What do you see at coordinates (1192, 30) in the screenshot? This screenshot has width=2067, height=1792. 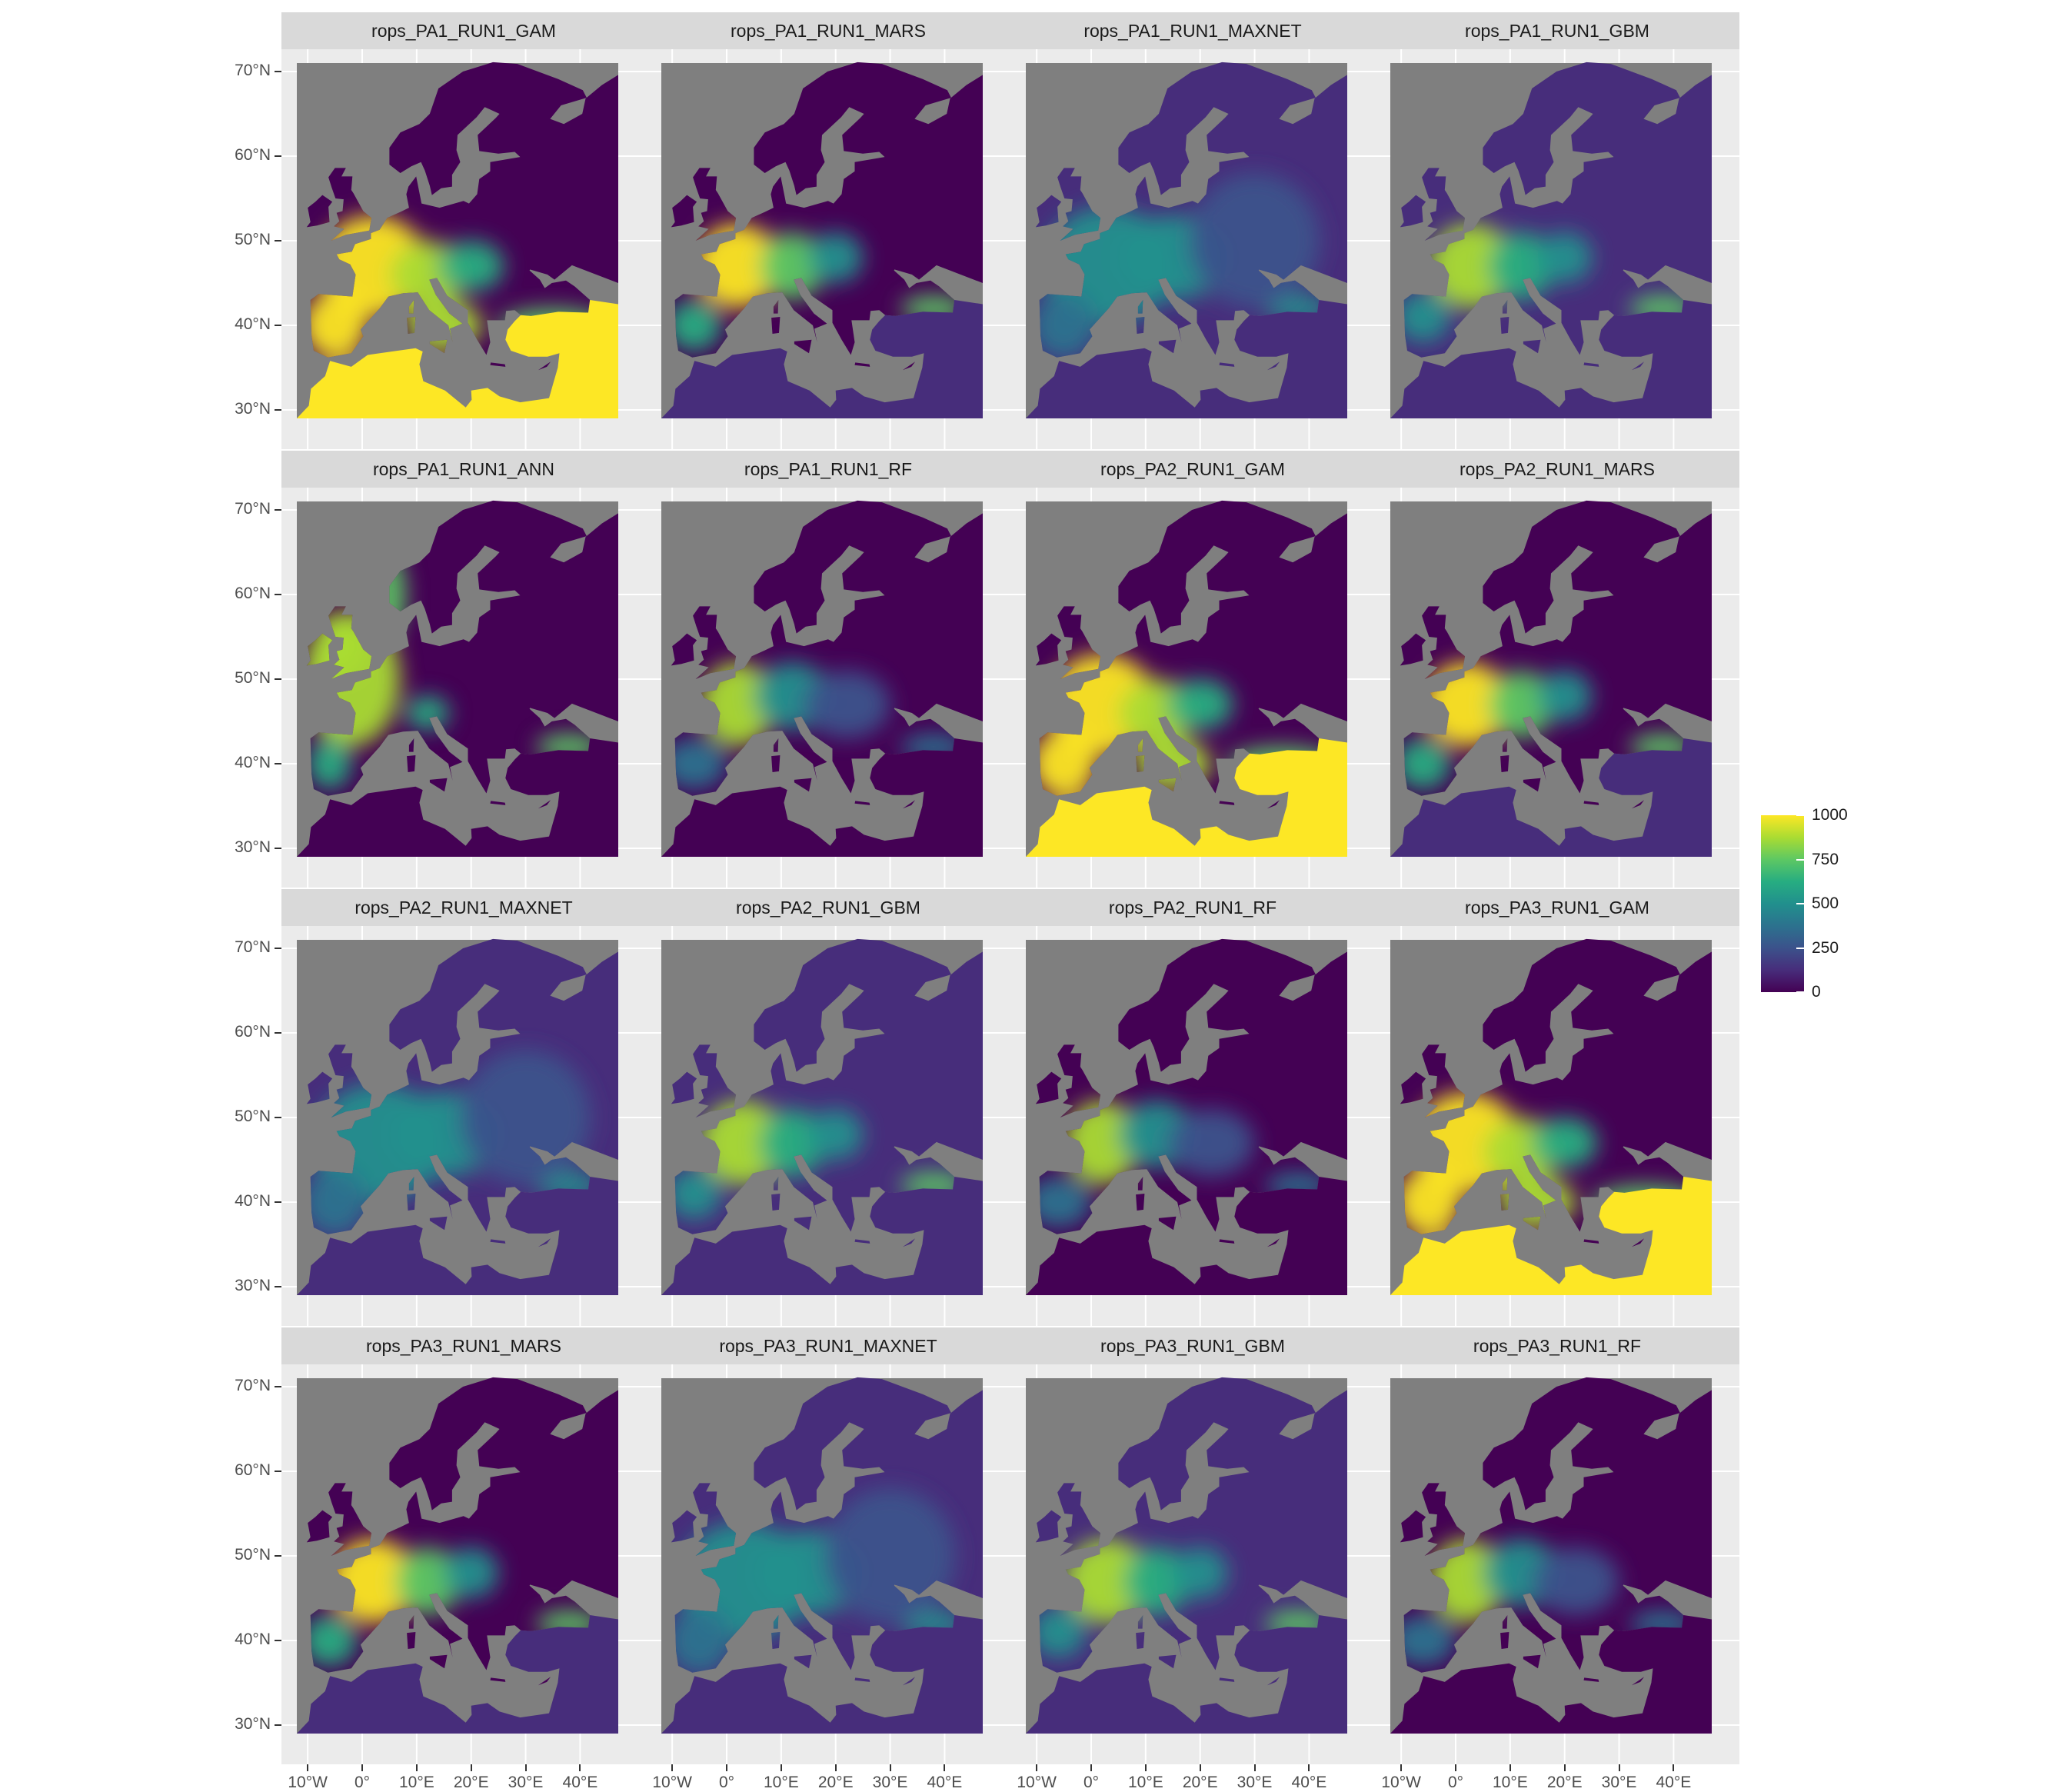 I see `facet-title: rops_PA1_RUN1_MAXNET` at bounding box center [1192, 30].